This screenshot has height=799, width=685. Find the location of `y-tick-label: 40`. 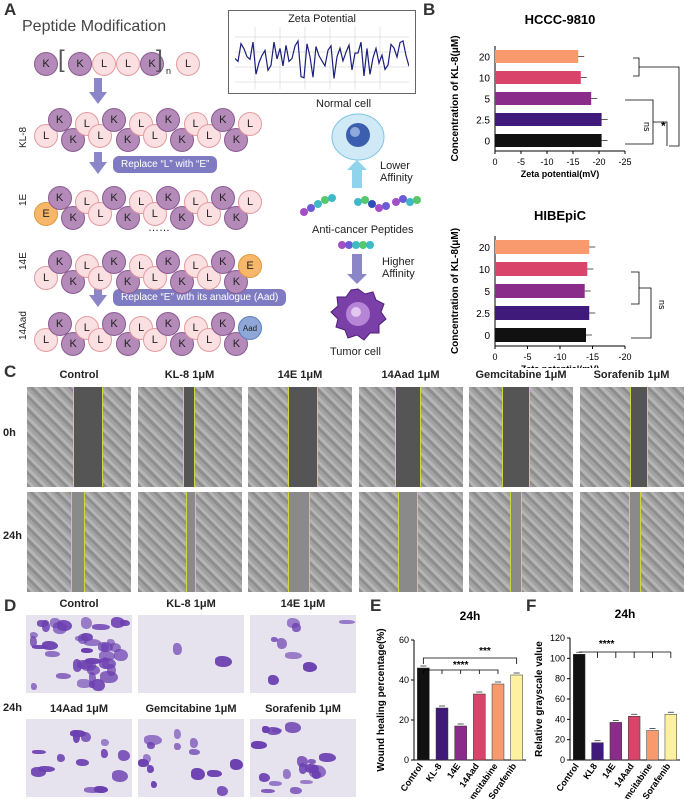

y-tick-label: 40 is located at coordinates (560, 719).